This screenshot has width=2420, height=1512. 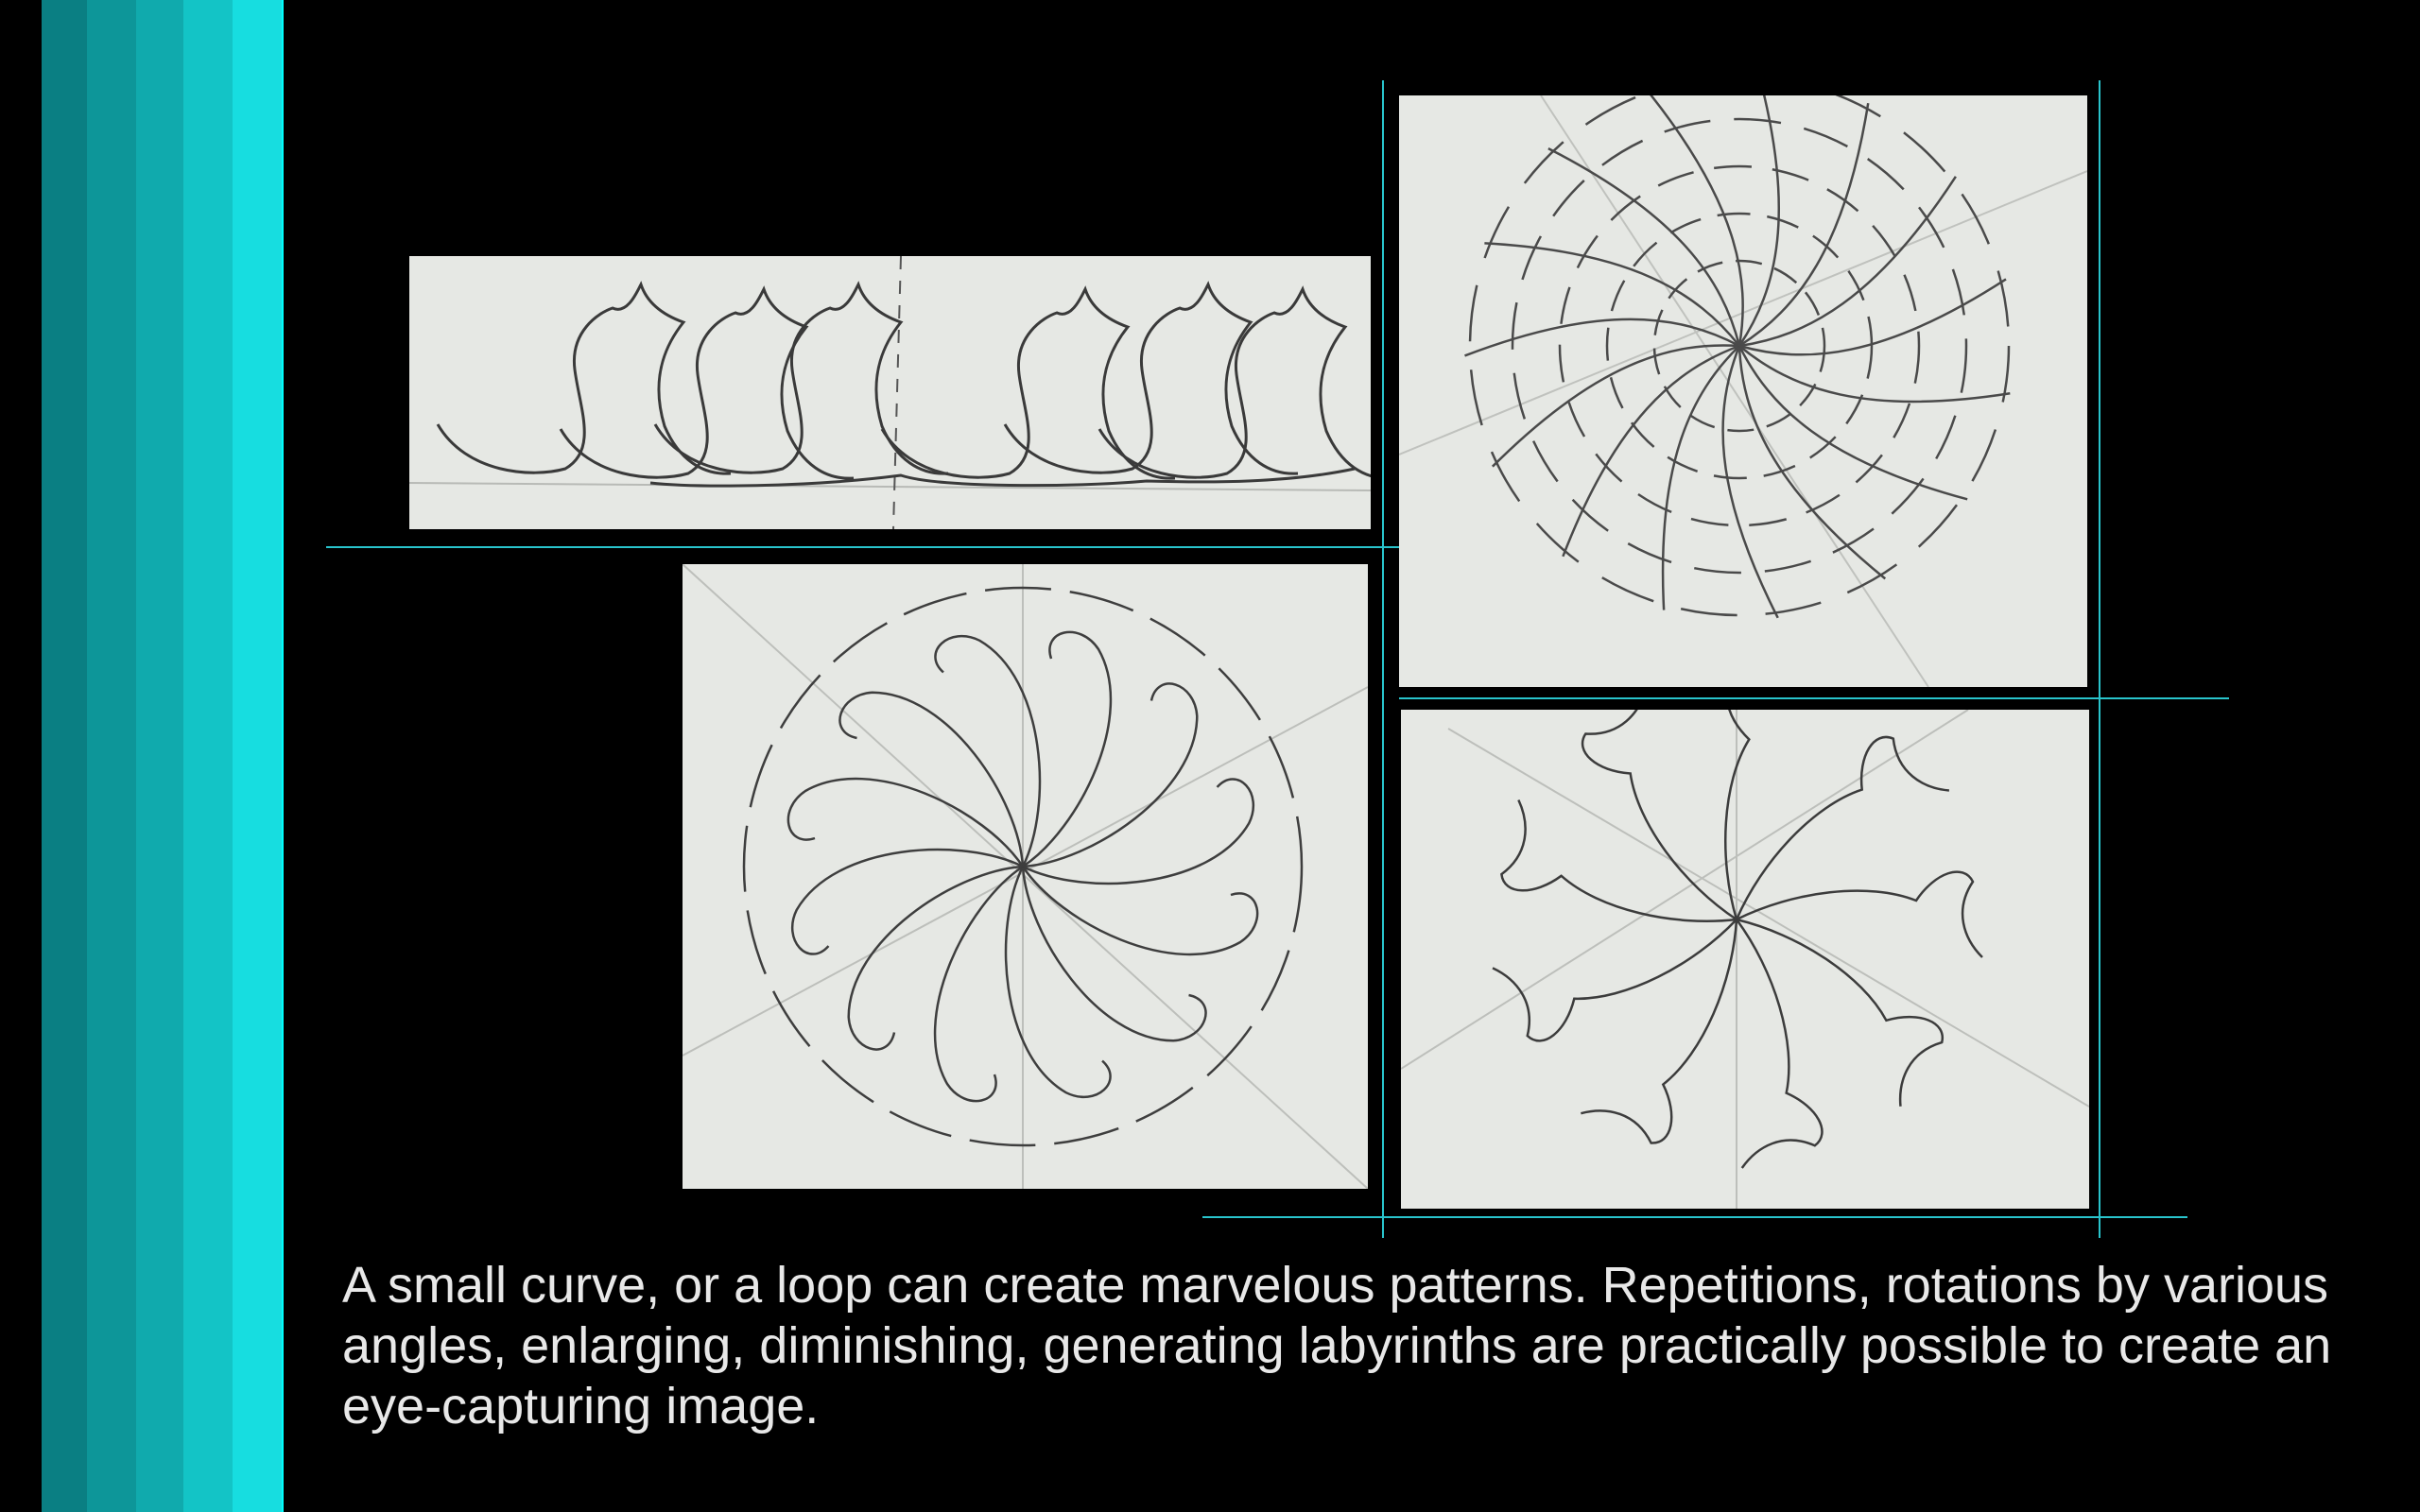 What do you see at coordinates (1383, 659) in the screenshot?
I see `guide-line-v1` at bounding box center [1383, 659].